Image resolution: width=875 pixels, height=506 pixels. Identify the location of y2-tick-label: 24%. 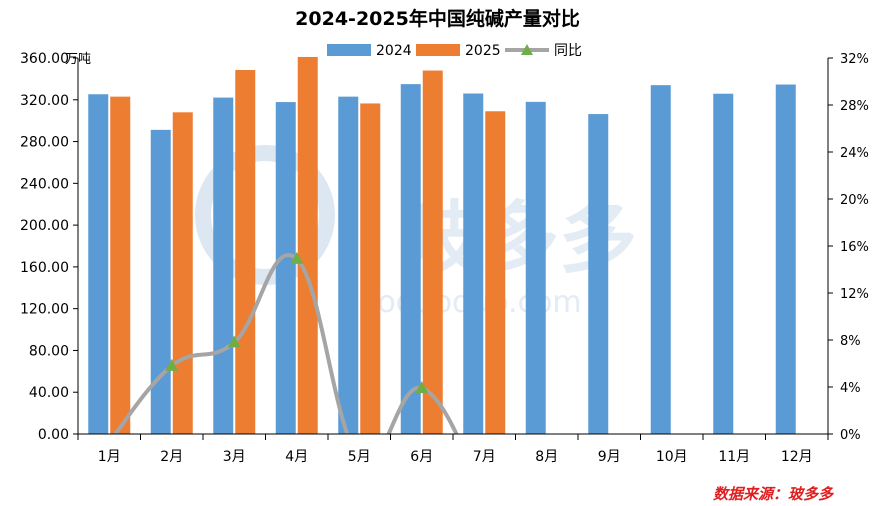
(854, 153).